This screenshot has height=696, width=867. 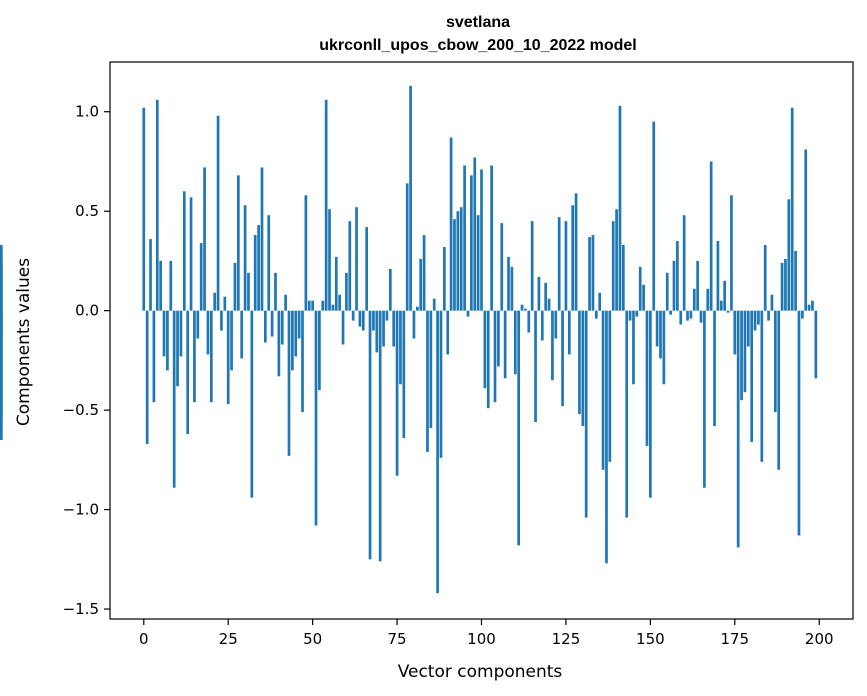 What do you see at coordinates (228, 639) in the screenshot?
I see `x-tick-label: 25` at bounding box center [228, 639].